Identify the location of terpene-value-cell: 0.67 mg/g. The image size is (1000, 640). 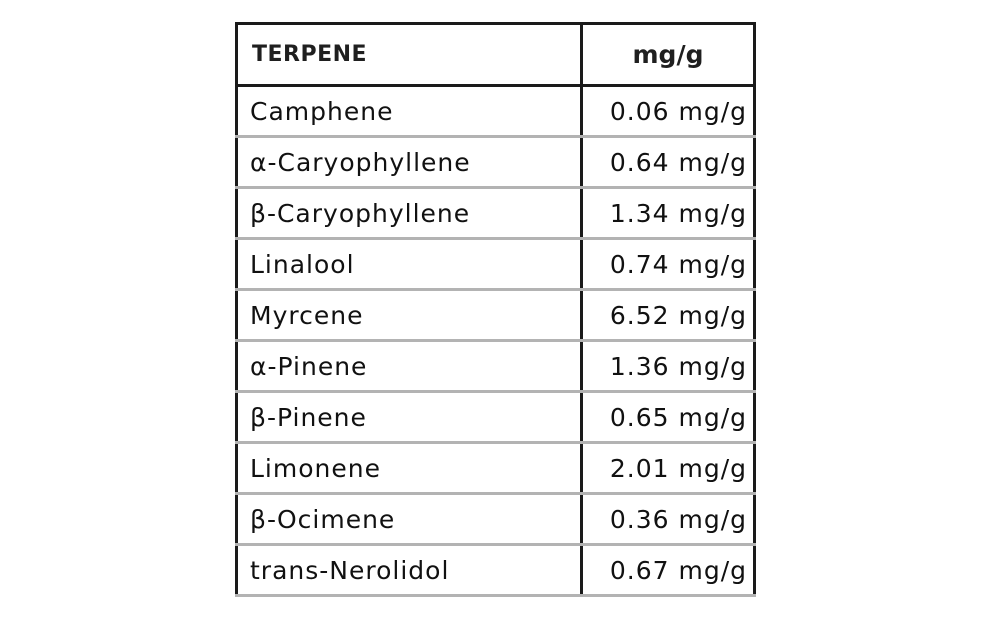
(668, 570).